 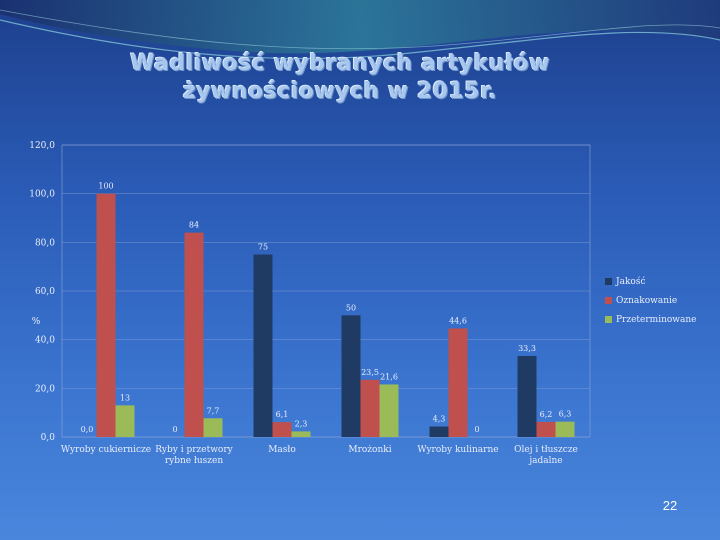 What do you see at coordinates (351, 307) in the screenshot?
I see `data-label: 50` at bounding box center [351, 307].